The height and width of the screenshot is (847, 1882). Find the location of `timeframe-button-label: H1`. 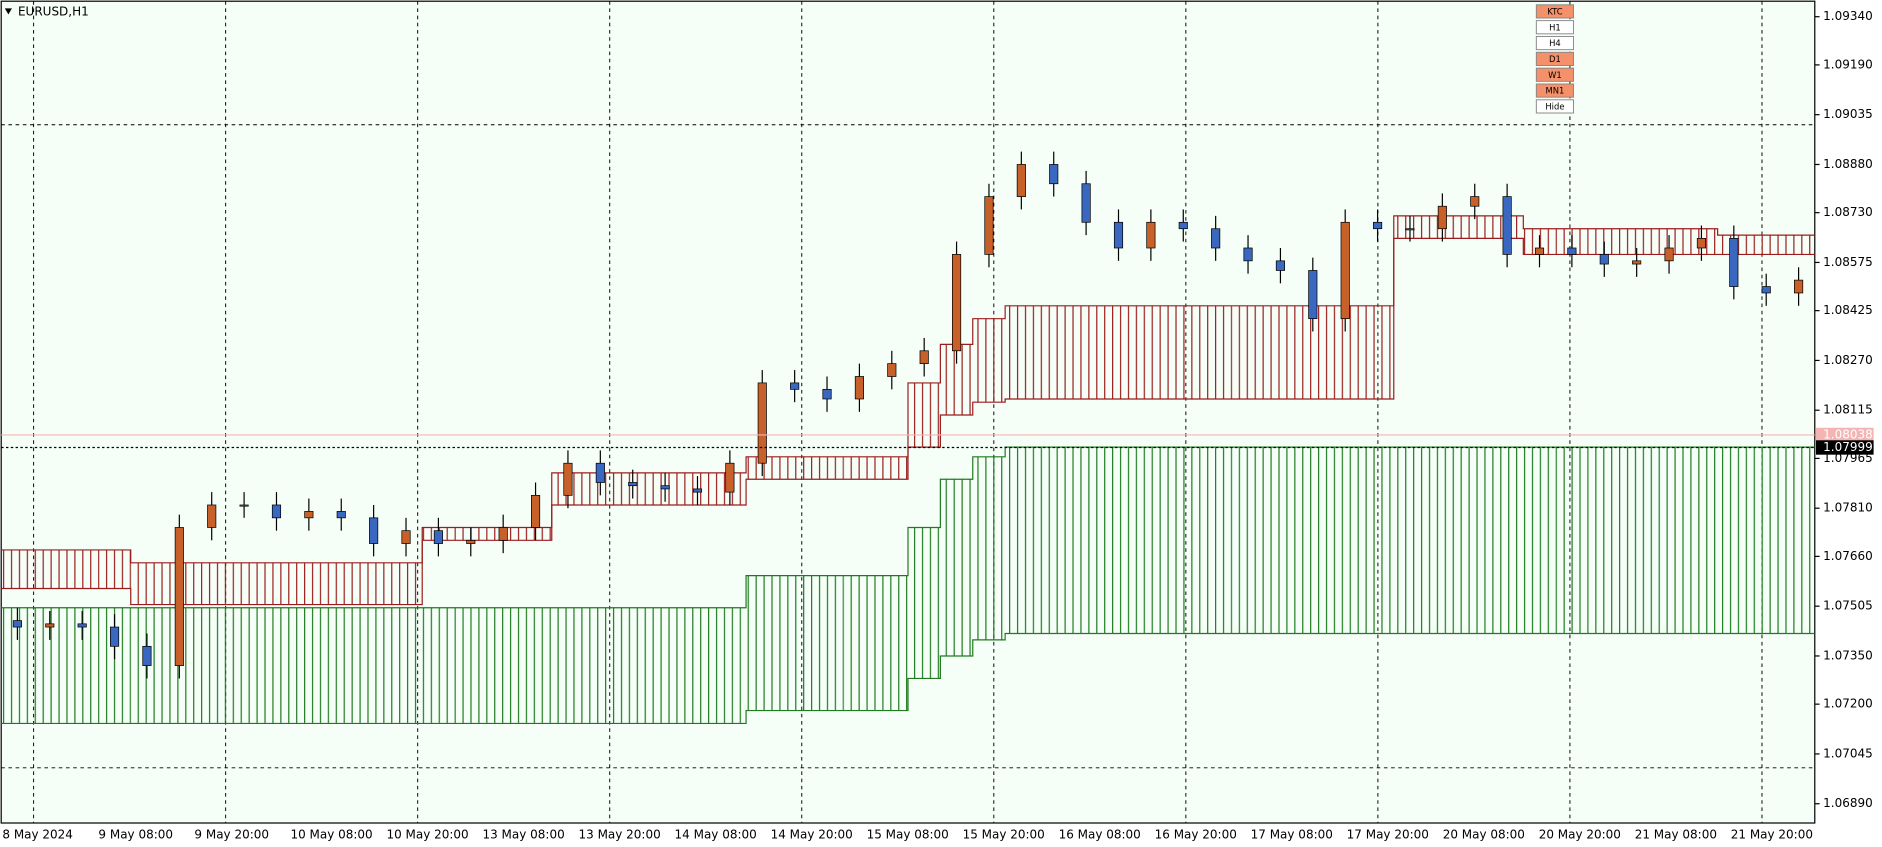

timeframe-button-label: H1 is located at coordinates (1555, 27).